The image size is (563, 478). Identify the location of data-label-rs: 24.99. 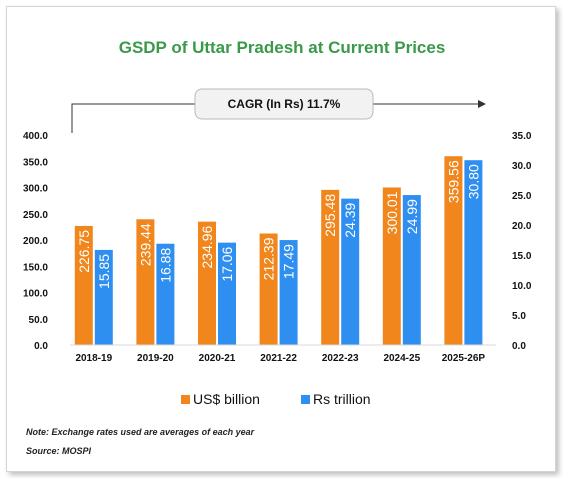
(412, 216).